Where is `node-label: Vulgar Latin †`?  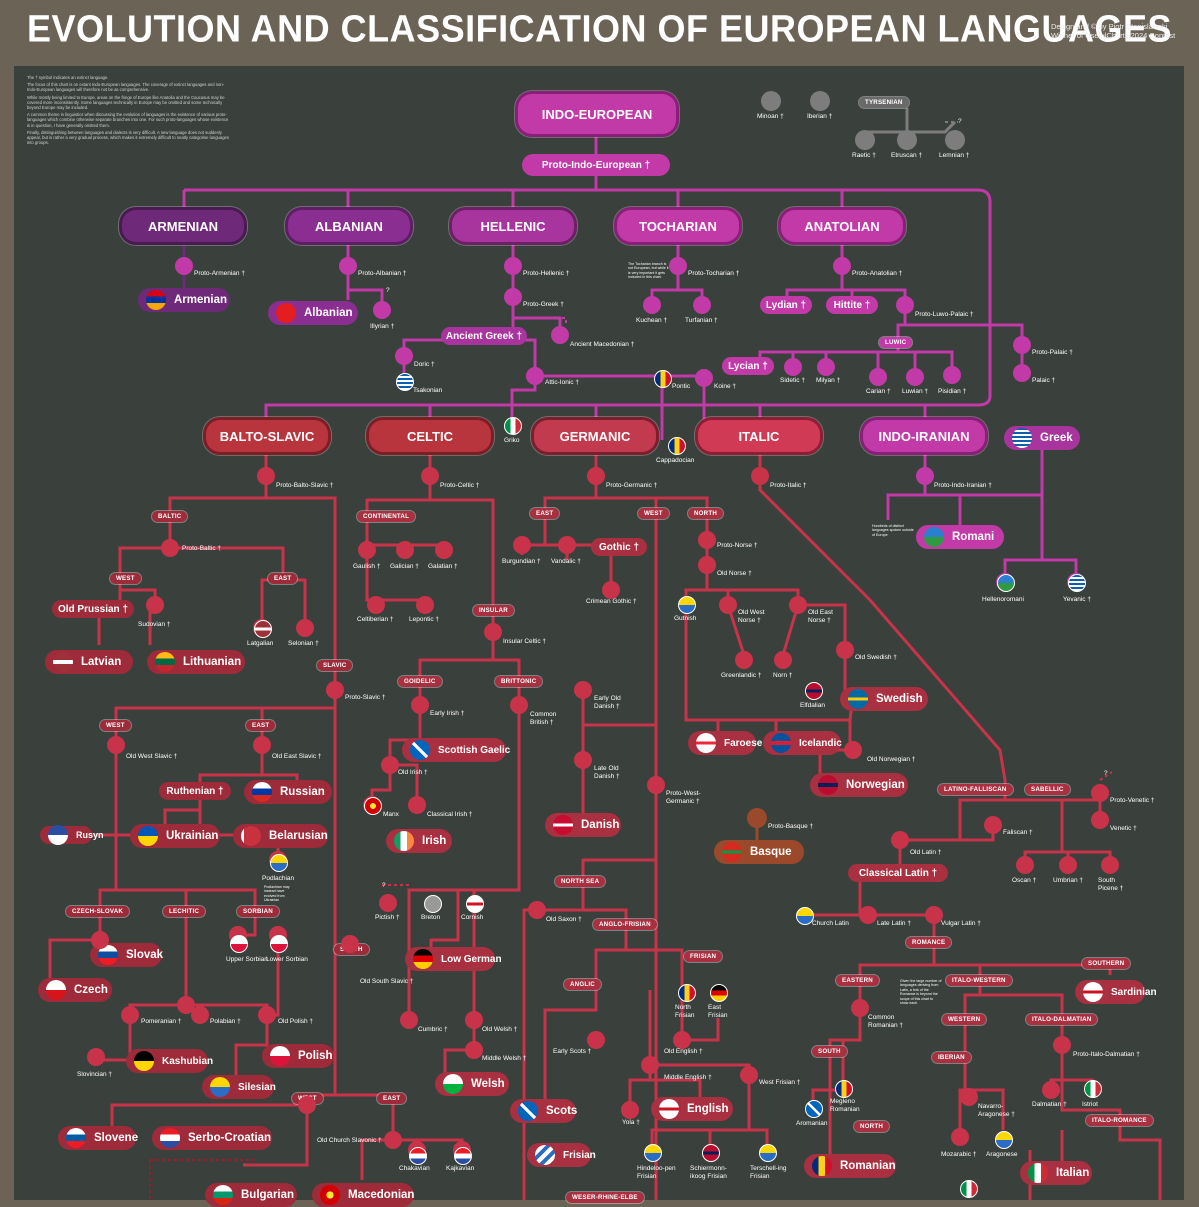 node-label: Vulgar Latin † is located at coordinates (961, 923).